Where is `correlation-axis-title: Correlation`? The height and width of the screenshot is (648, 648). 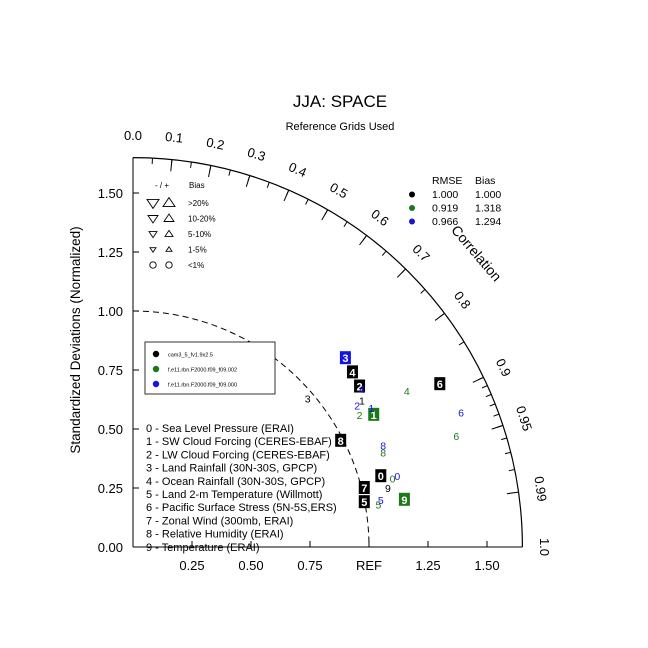
correlation-axis-title: Correlation is located at coordinates (476, 253).